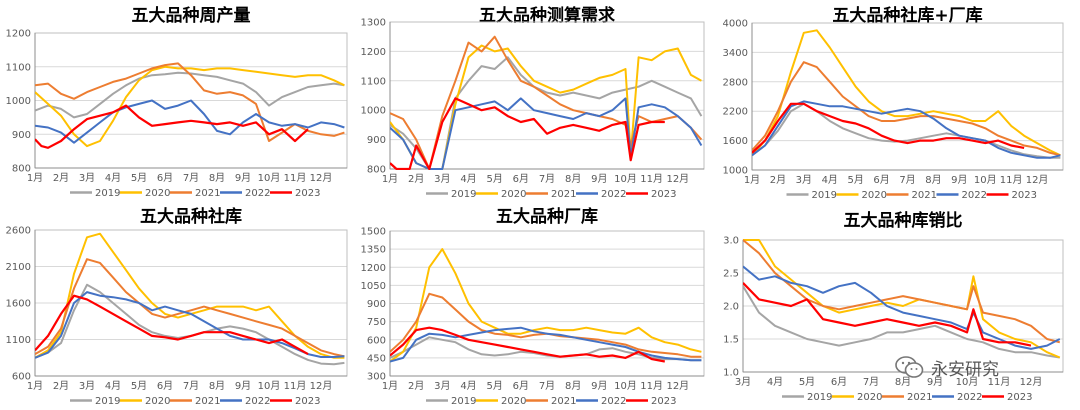 Image resolution: width=1080 pixels, height=410 pixels. Describe the element at coordinates (376, 358) in the screenshot. I see `y-tick-label: 450` at that location.